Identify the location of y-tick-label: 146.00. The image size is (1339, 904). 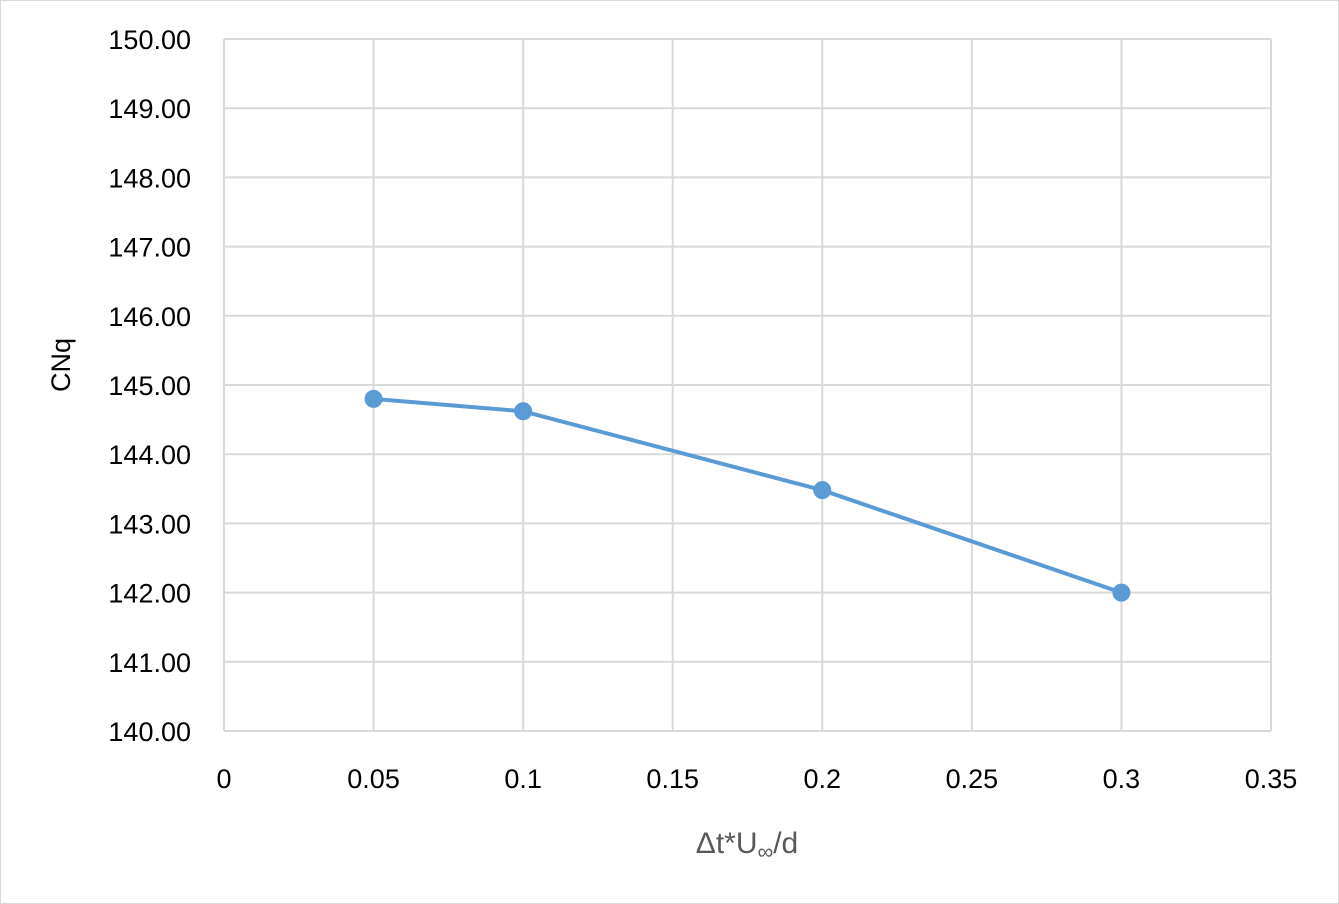
(149, 317).